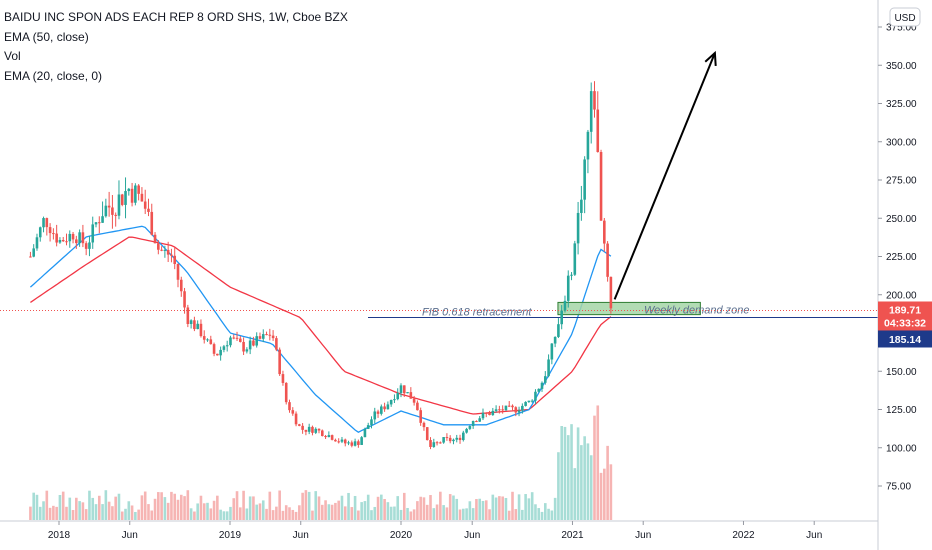 The width and height of the screenshot is (932, 550). What do you see at coordinates (901, 295) in the screenshot?
I see `price-tick-label: 200.00` at bounding box center [901, 295].